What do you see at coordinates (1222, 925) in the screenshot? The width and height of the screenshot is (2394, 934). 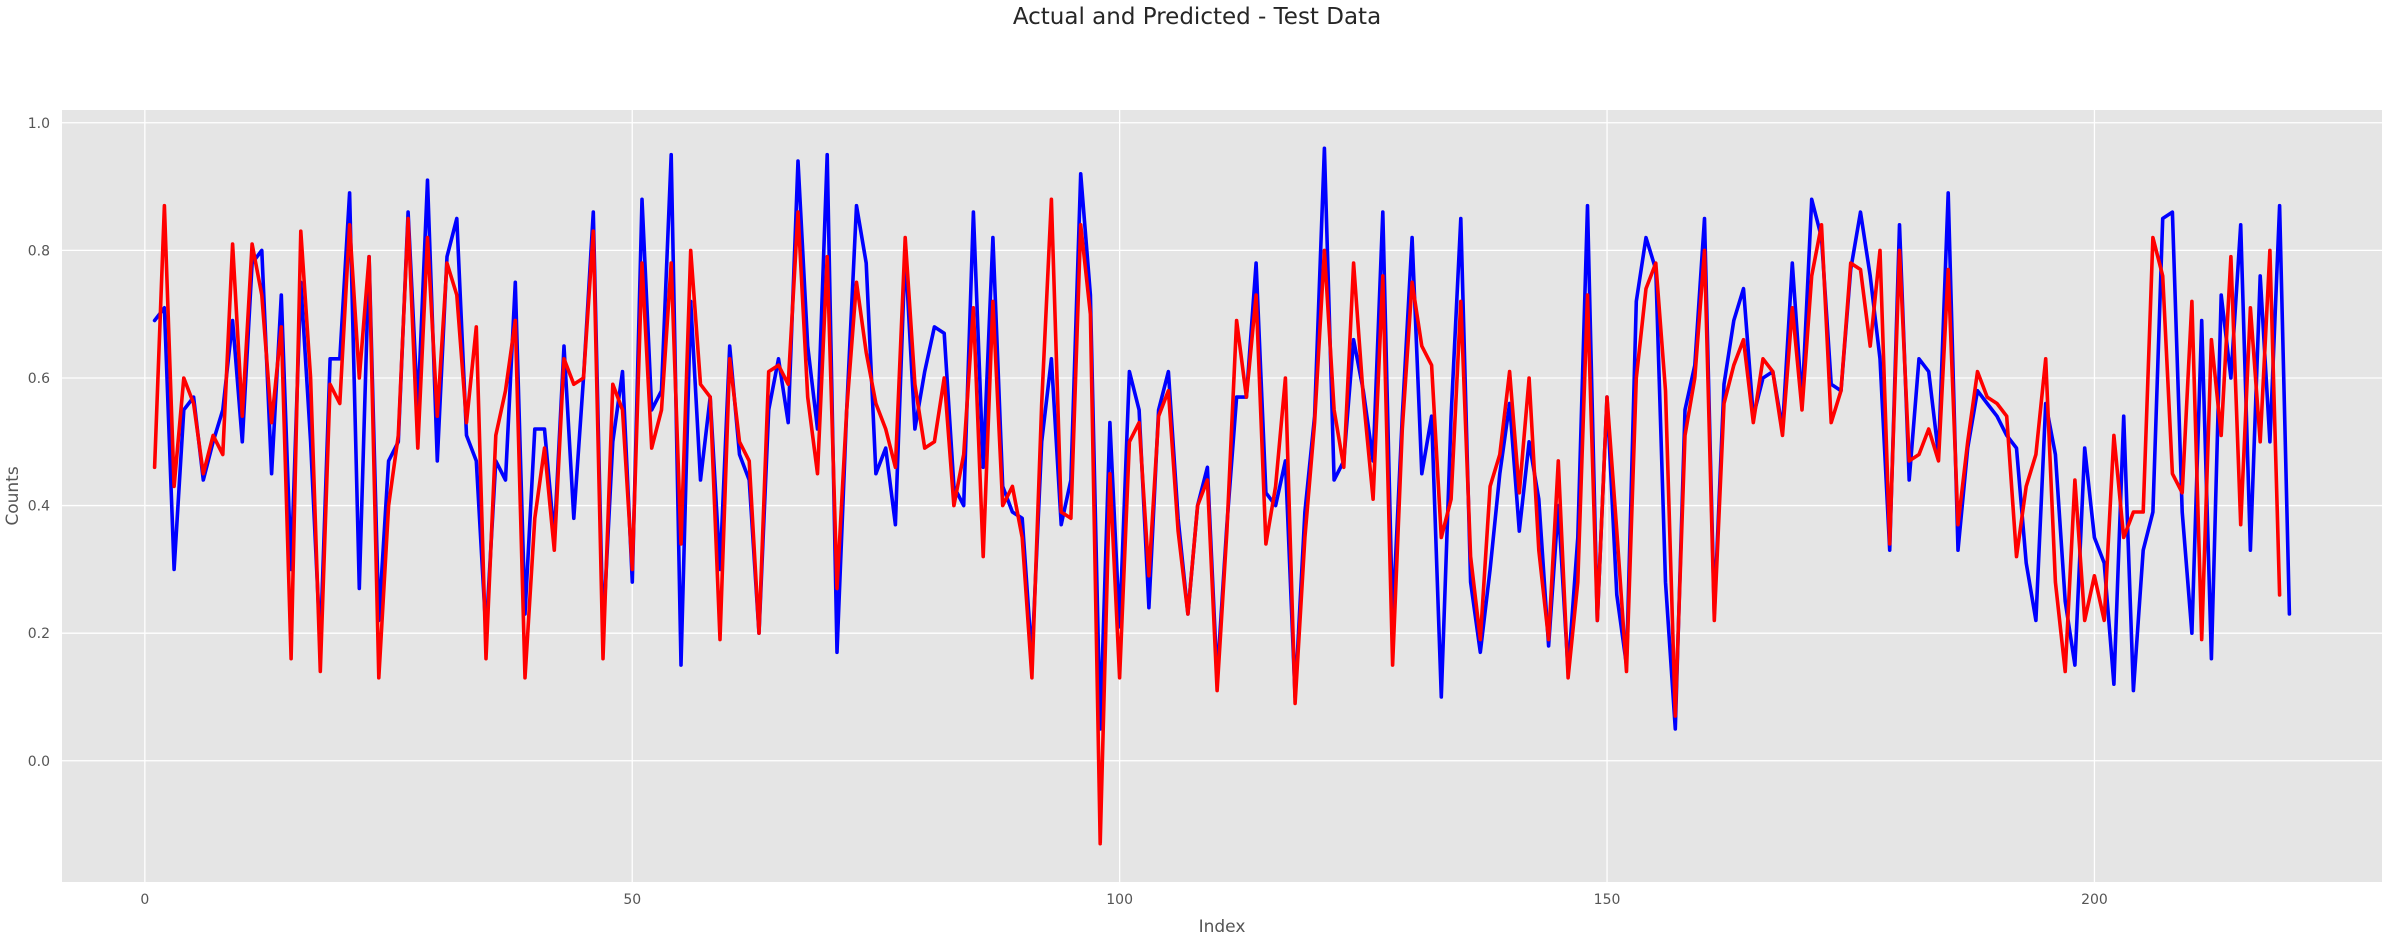 I see `x-axis-label: Index` at bounding box center [1222, 925].